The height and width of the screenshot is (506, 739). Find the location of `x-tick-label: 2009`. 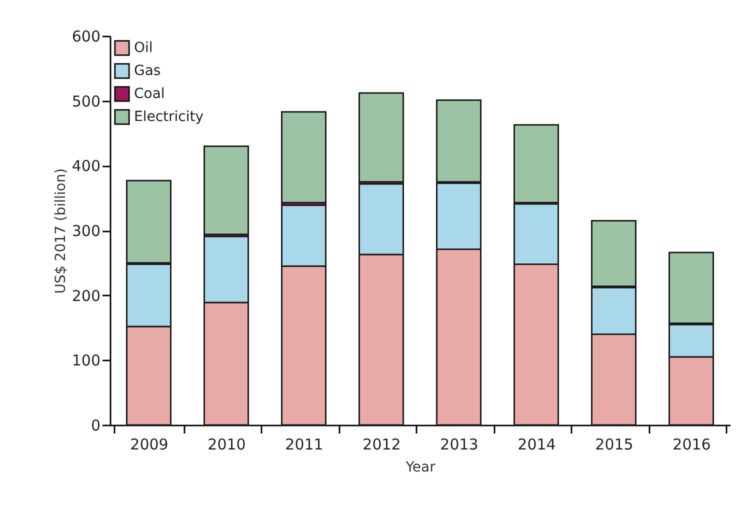

x-tick-label: 2009 is located at coordinates (149, 445).